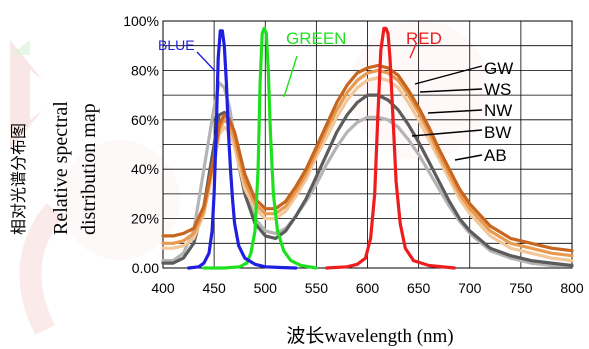 Image resolution: width=589 pixels, height=349 pixels. I want to click on x-tick-label: 600, so click(368, 288).